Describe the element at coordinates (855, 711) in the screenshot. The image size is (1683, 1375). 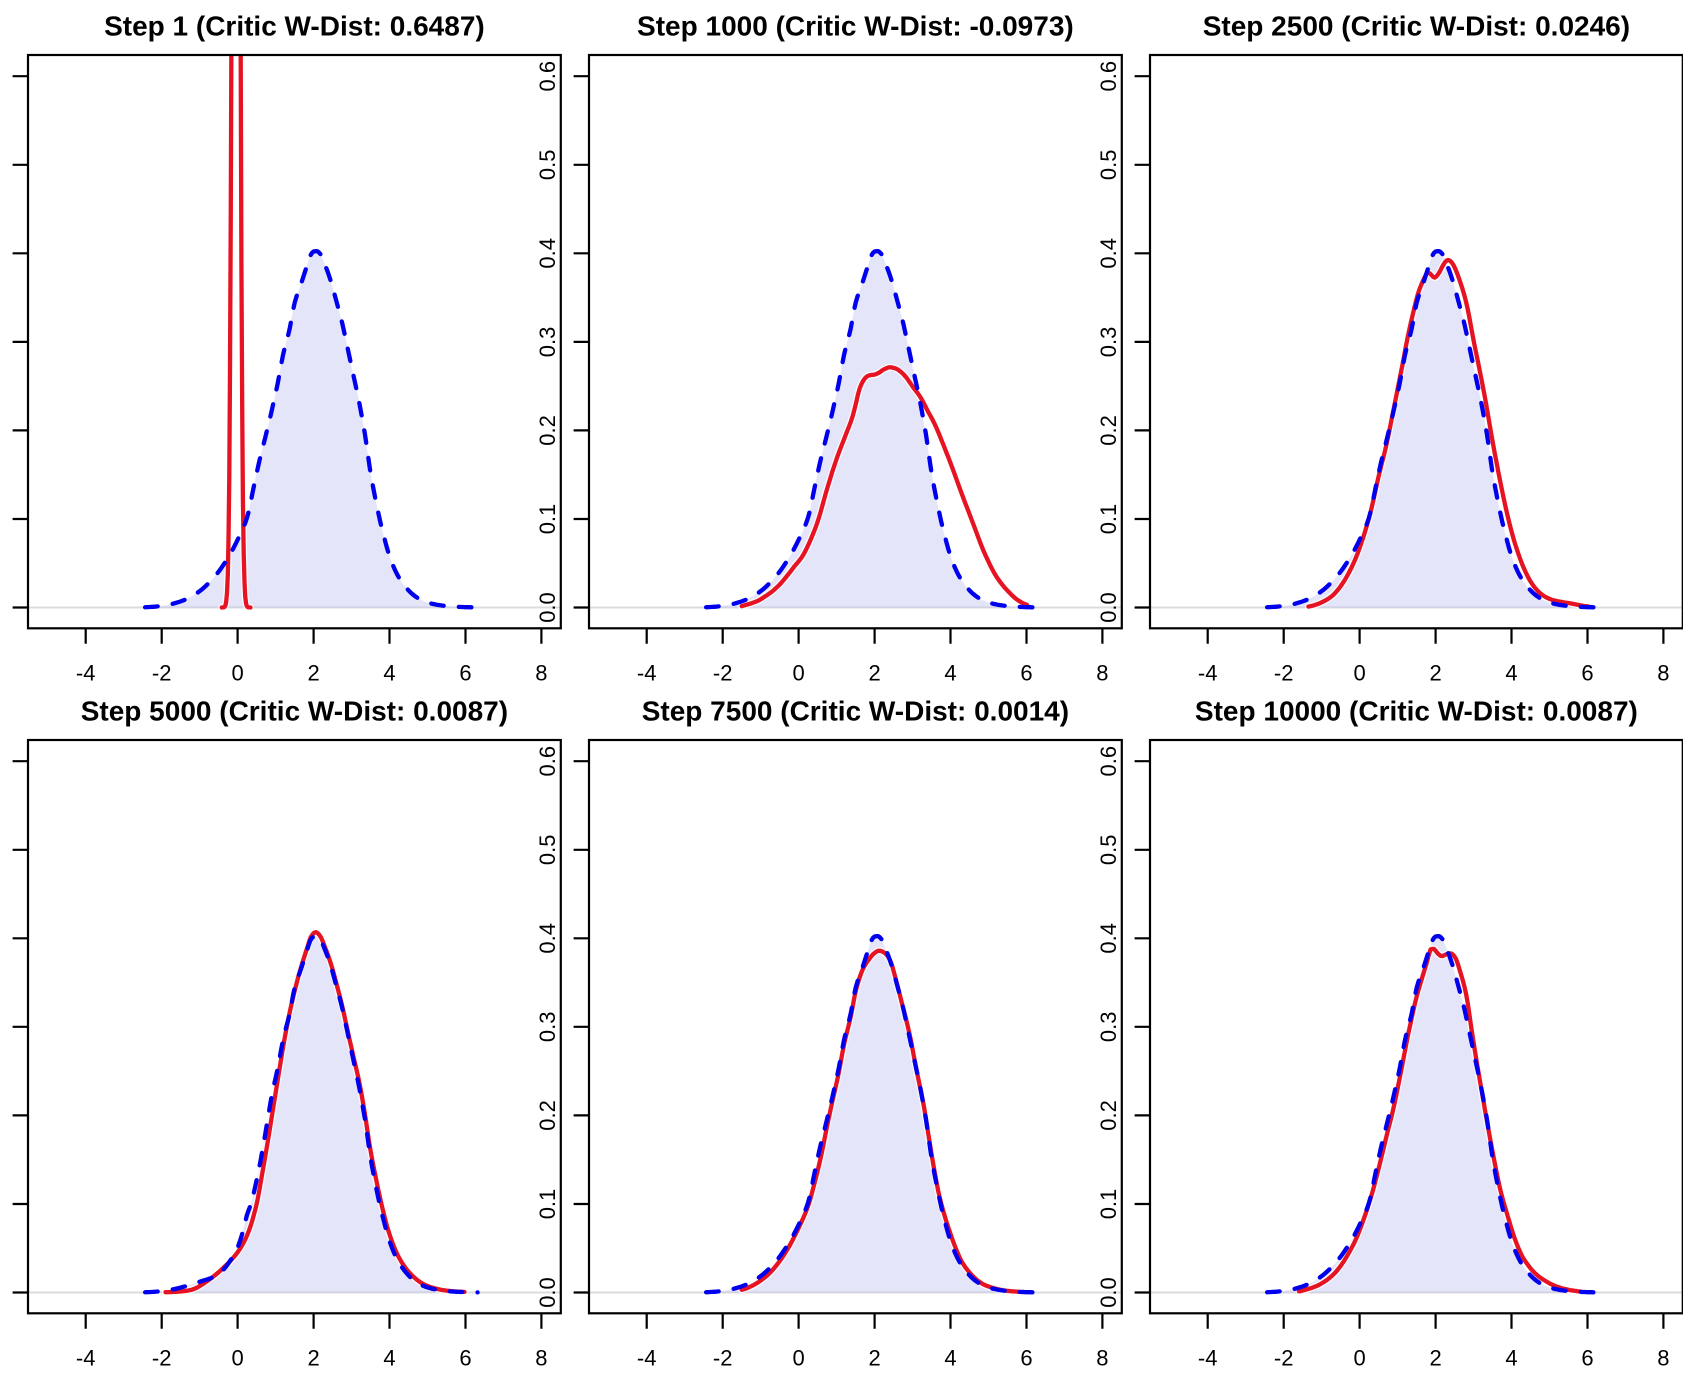
I see `svg-text:Step 7500 (Critic W-Dist: 0.00: Step 7500 (Critic W-Dist: 0.0014)` at that location.